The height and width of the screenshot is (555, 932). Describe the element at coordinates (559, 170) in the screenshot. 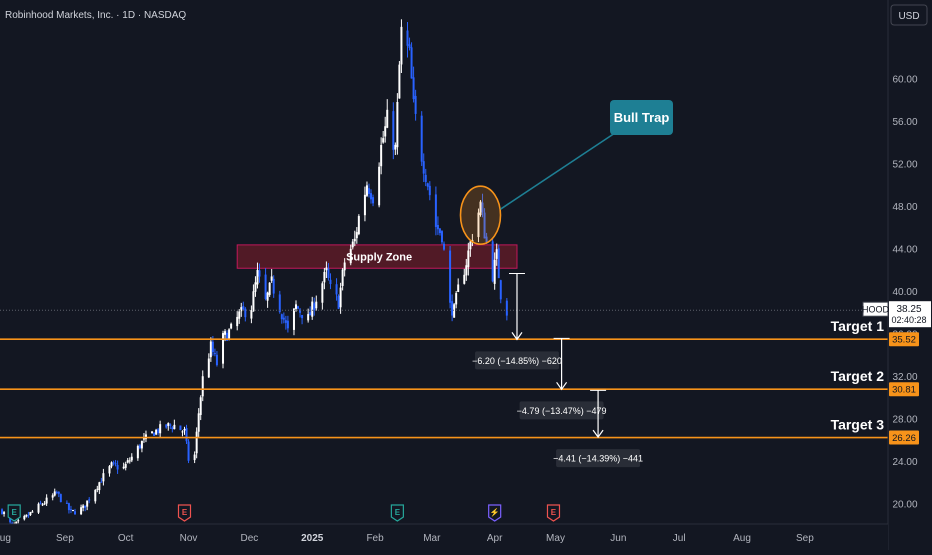

I see `bull-trap-connector` at that location.